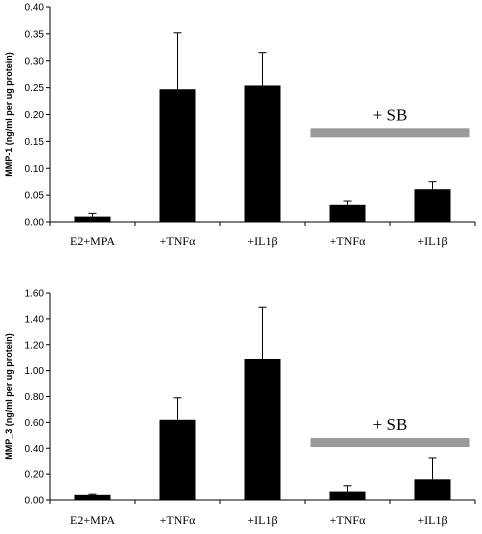 Image resolution: width=482 pixels, height=534 pixels. Describe the element at coordinates (35, 61) in the screenshot. I see `y-tick-label: 0.30` at that location.